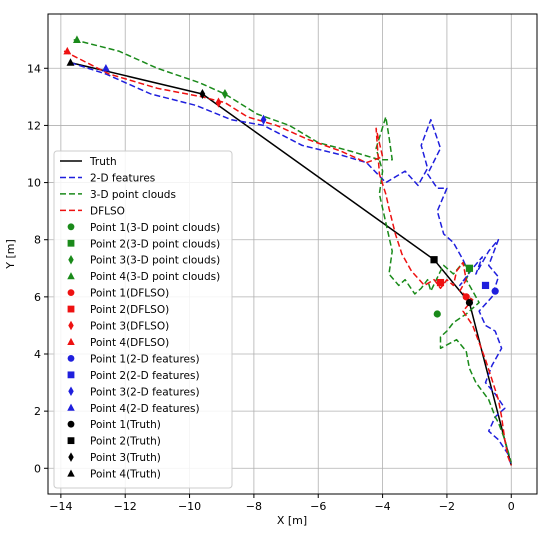  I want to click on x-tick-label: −4, so click(382, 506).